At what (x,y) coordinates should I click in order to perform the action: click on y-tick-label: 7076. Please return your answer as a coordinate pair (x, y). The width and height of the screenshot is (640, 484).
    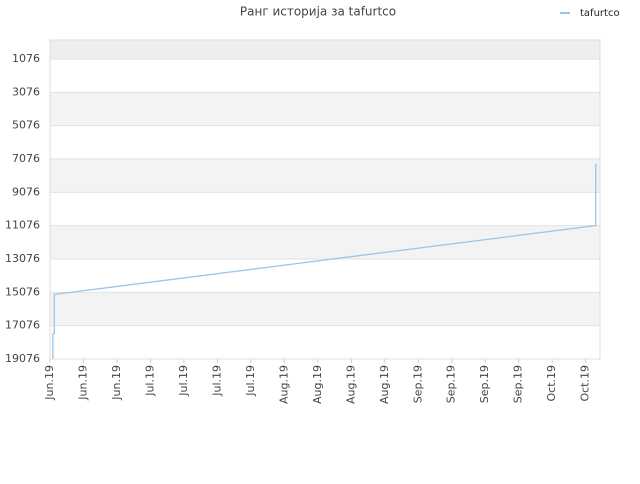
    Looking at the image, I should click on (26, 158).